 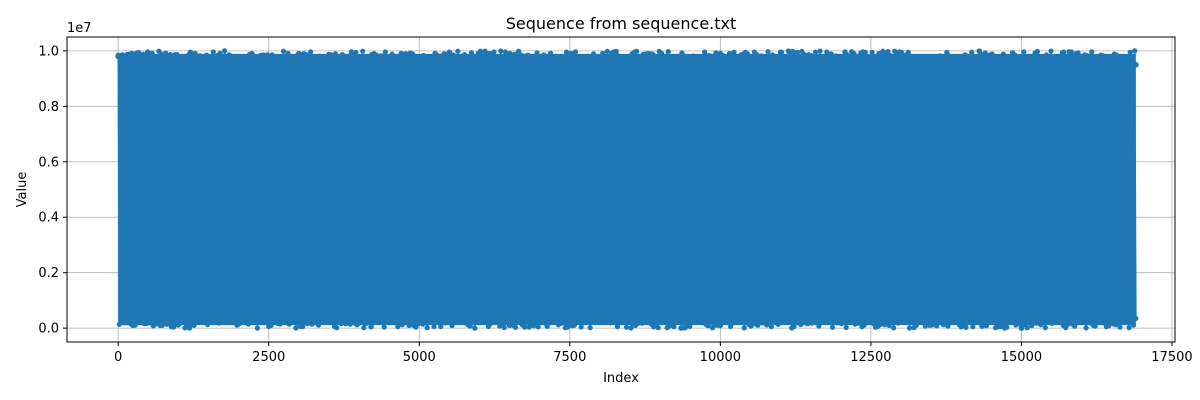 What do you see at coordinates (268, 357) in the screenshot?
I see `x-tick-label: 2500` at bounding box center [268, 357].